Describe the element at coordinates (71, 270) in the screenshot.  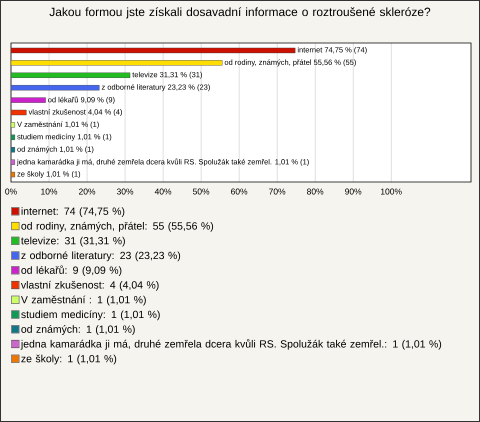
I see `text: od lékařů: 9 (9,09 %)` at that location.